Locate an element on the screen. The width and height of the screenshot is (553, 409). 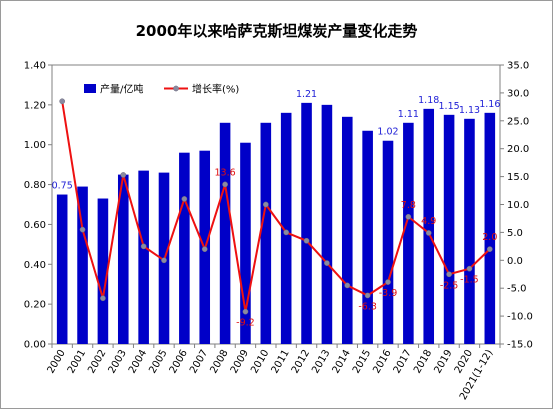
left-tick-label: 1.20 is located at coordinates (35, 105).